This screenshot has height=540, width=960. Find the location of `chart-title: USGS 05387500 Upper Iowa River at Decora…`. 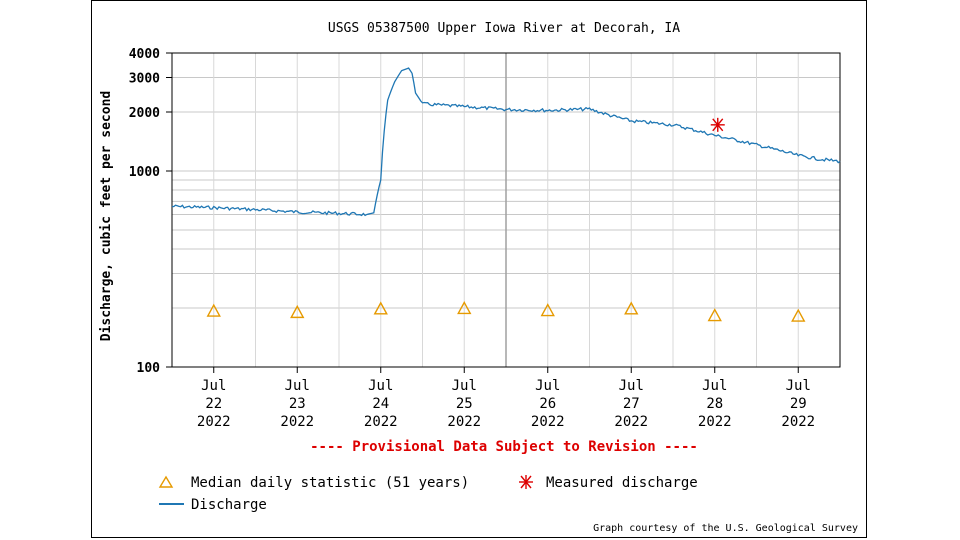

chart-title: USGS 05387500 Upper Iowa River at Decora… is located at coordinates (504, 28).